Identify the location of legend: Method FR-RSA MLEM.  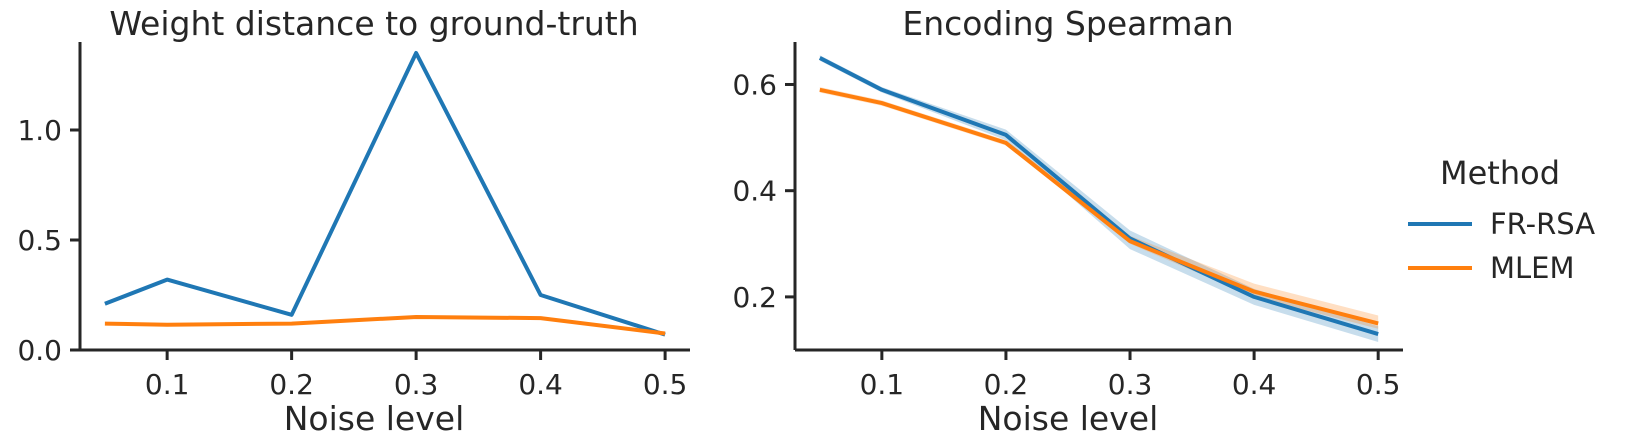
(1501, 219).